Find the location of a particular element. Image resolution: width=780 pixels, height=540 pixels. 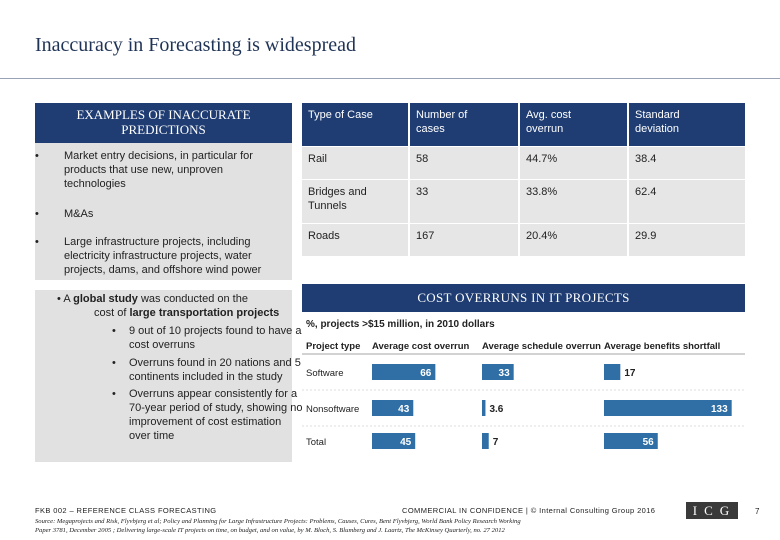

table-cell: 167 is located at coordinates (464, 240).